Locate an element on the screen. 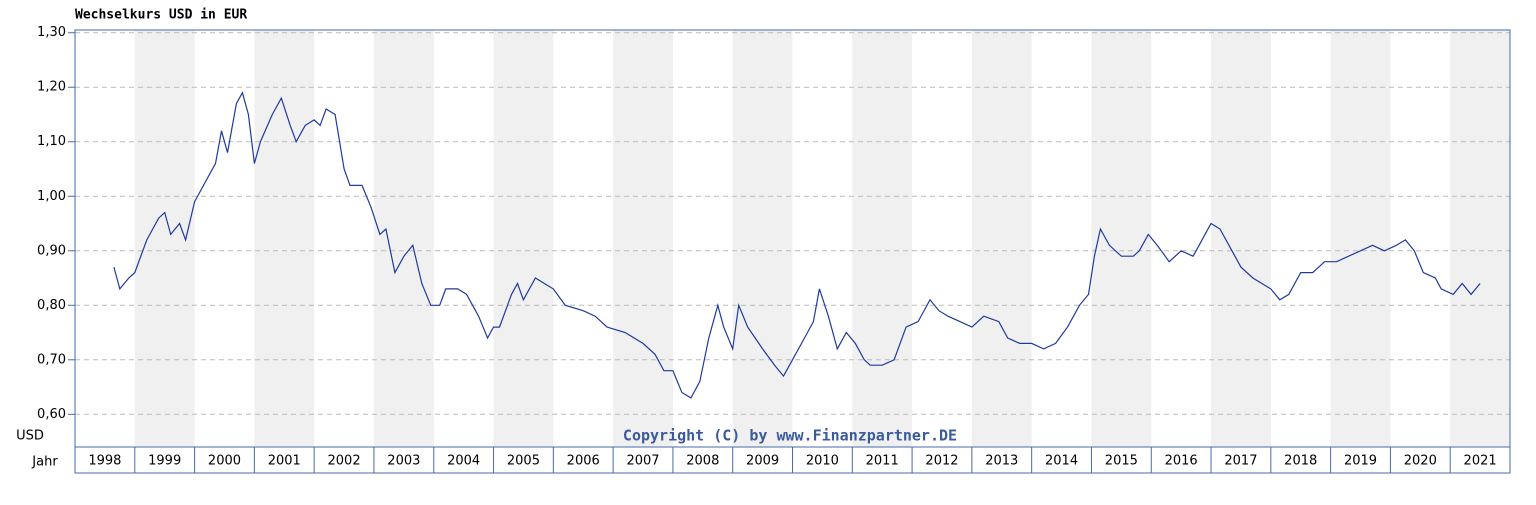  x-tick-label: 2000 is located at coordinates (224, 461).